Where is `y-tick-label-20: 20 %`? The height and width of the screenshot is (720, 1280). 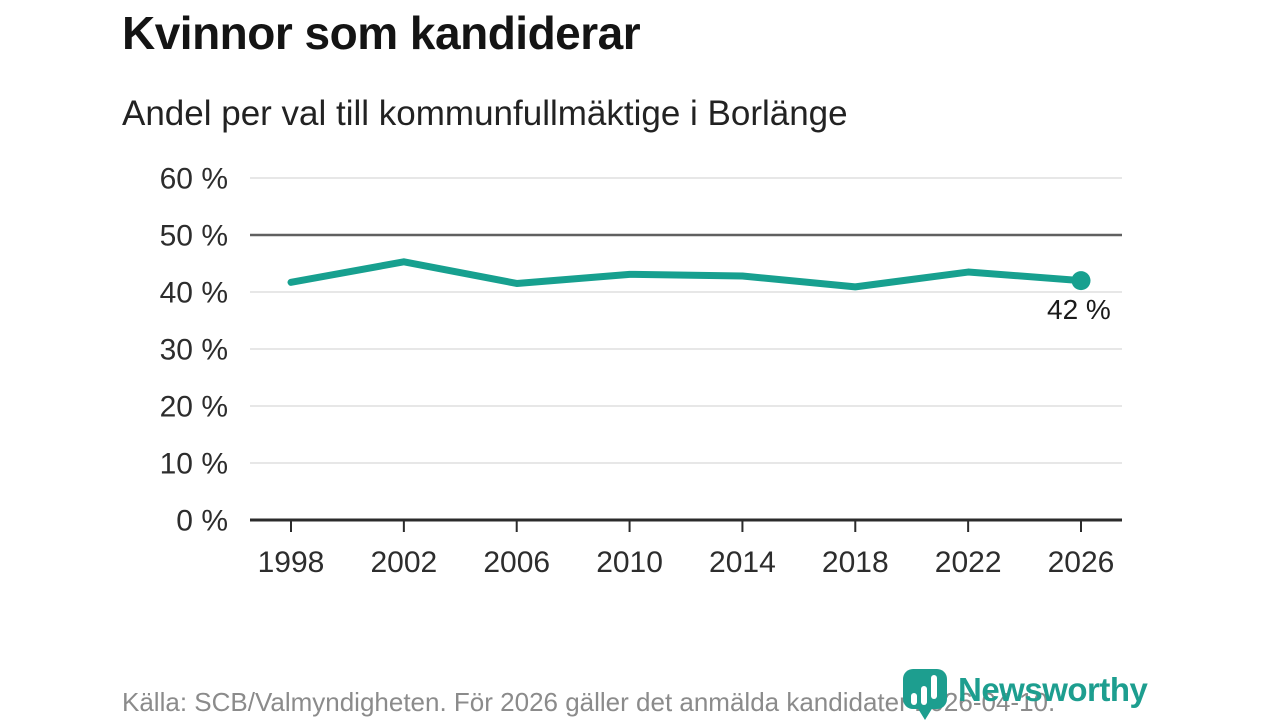
y-tick-label-20: 20 % is located at coordinates (194, 407).